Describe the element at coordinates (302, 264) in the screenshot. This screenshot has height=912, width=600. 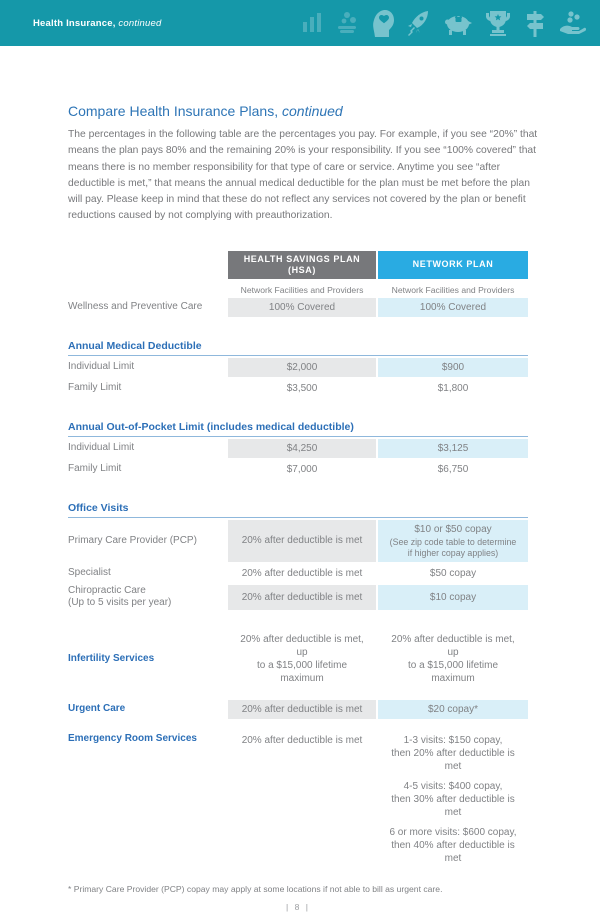
I see `hsa-plan-header: HEALTH SAVINGS PLAN (HSA)` at that location.